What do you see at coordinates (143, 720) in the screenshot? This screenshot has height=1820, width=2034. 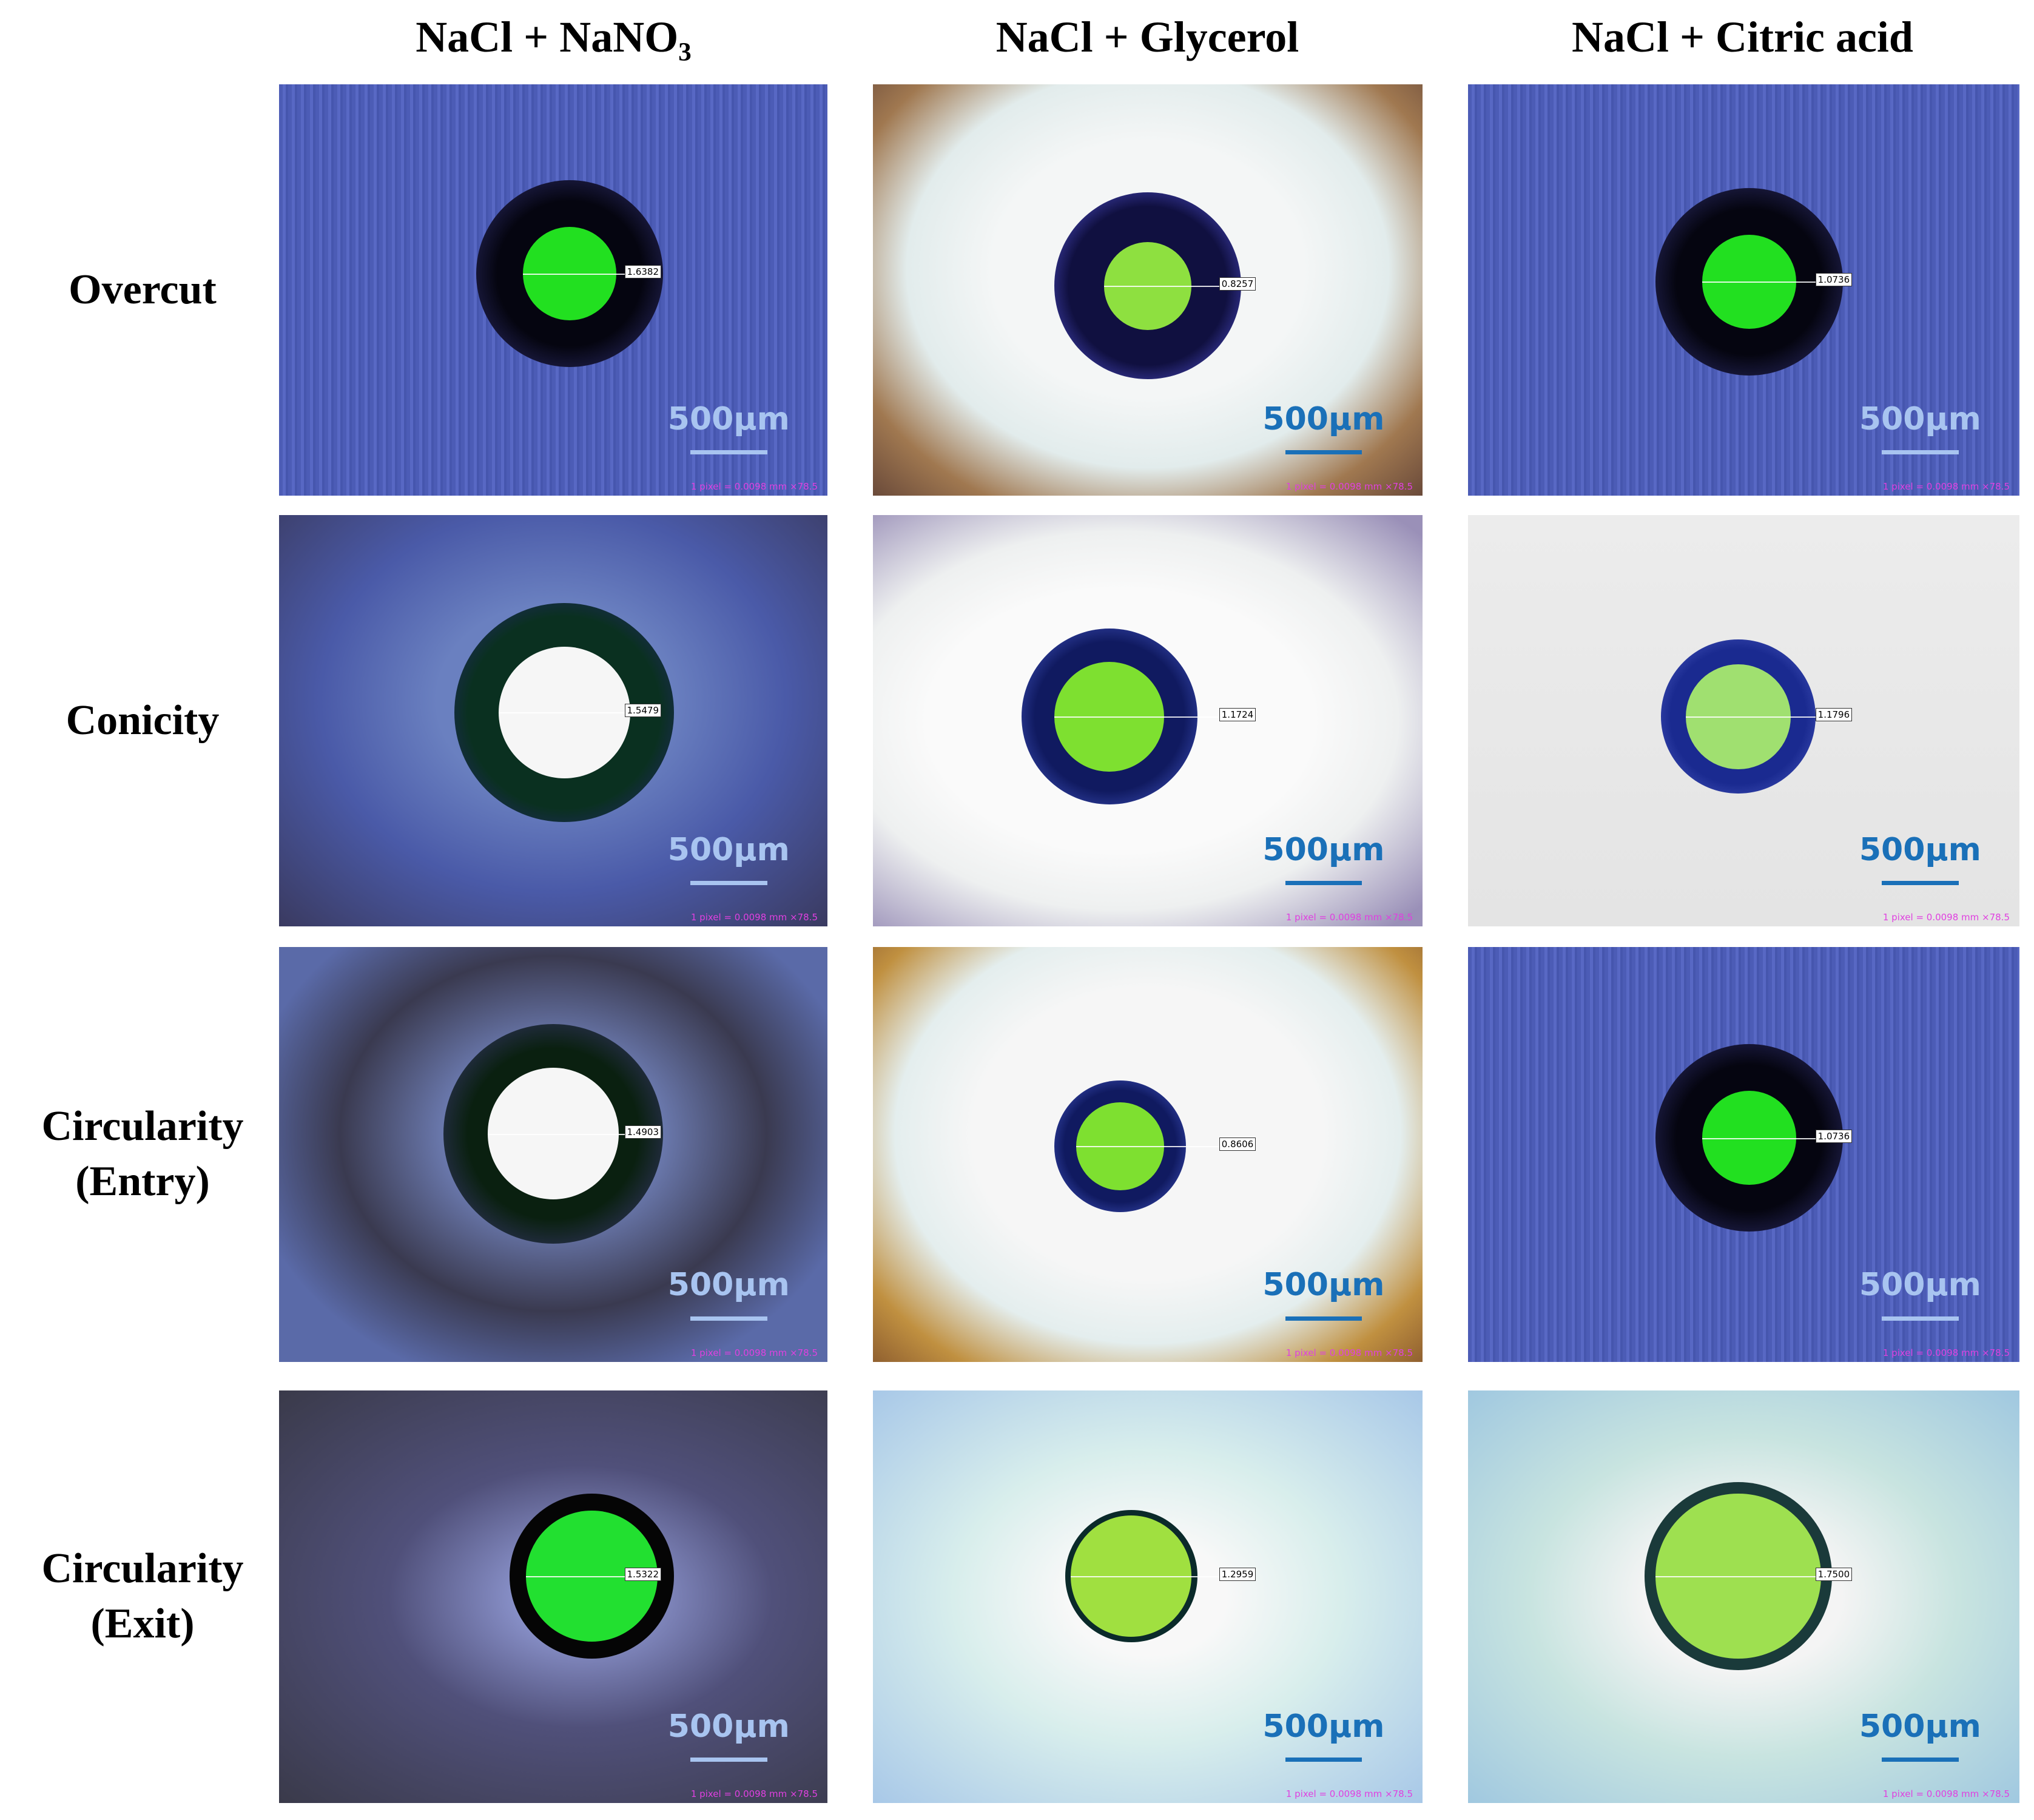 I see `row-header: Conicity` at bounding box center [143, 720].